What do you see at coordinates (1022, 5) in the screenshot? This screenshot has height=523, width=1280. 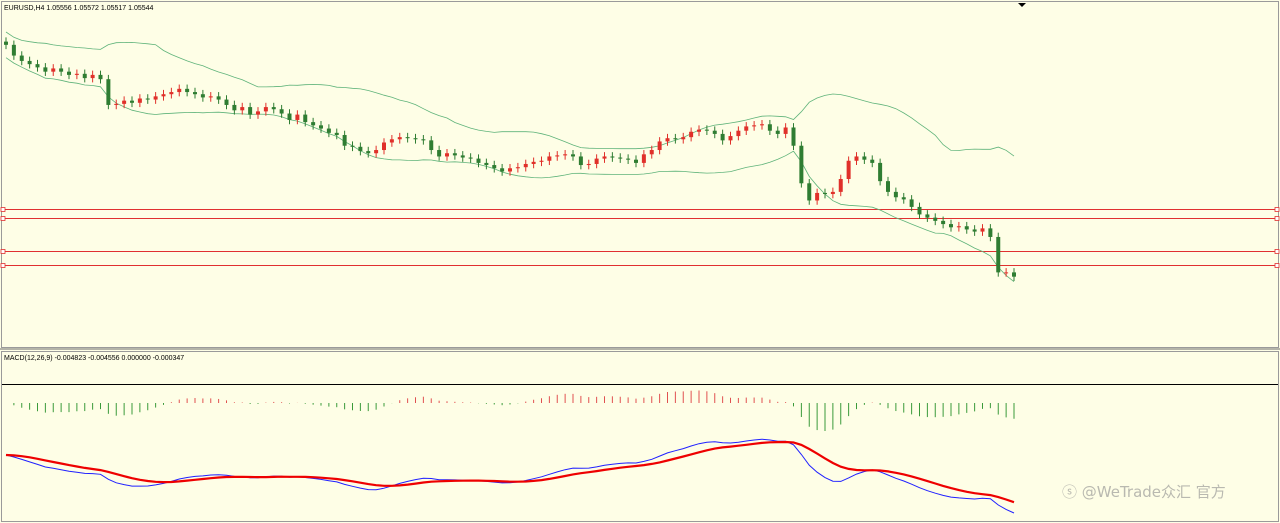 I see `shift-marker-icon` at bounding box center [1022, 5].